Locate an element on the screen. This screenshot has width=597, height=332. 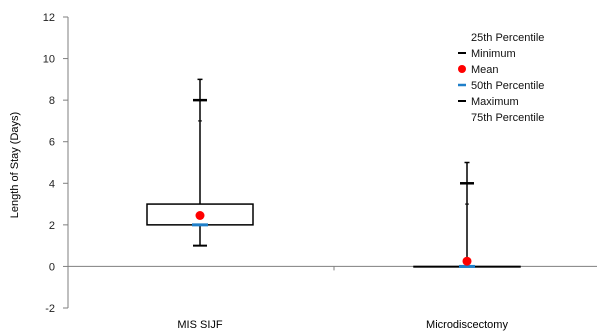
legend-label: 50th Percentile is located at coordinates (507, 86).